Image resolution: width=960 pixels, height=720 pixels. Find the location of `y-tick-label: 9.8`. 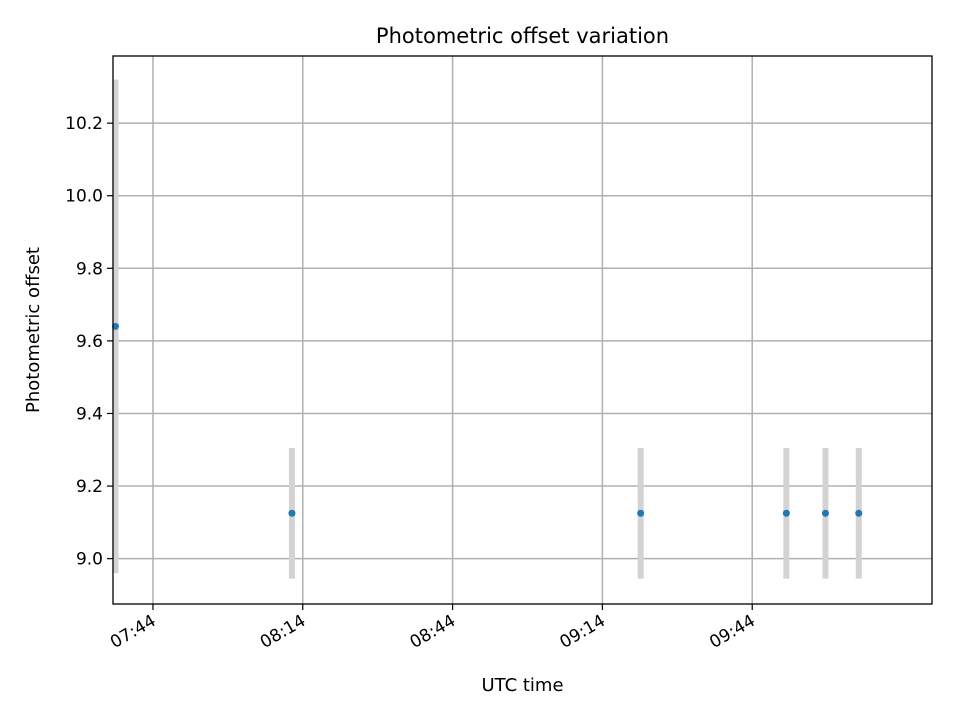

y-tick-label: 9.8 is located at coordinates (89, 269).